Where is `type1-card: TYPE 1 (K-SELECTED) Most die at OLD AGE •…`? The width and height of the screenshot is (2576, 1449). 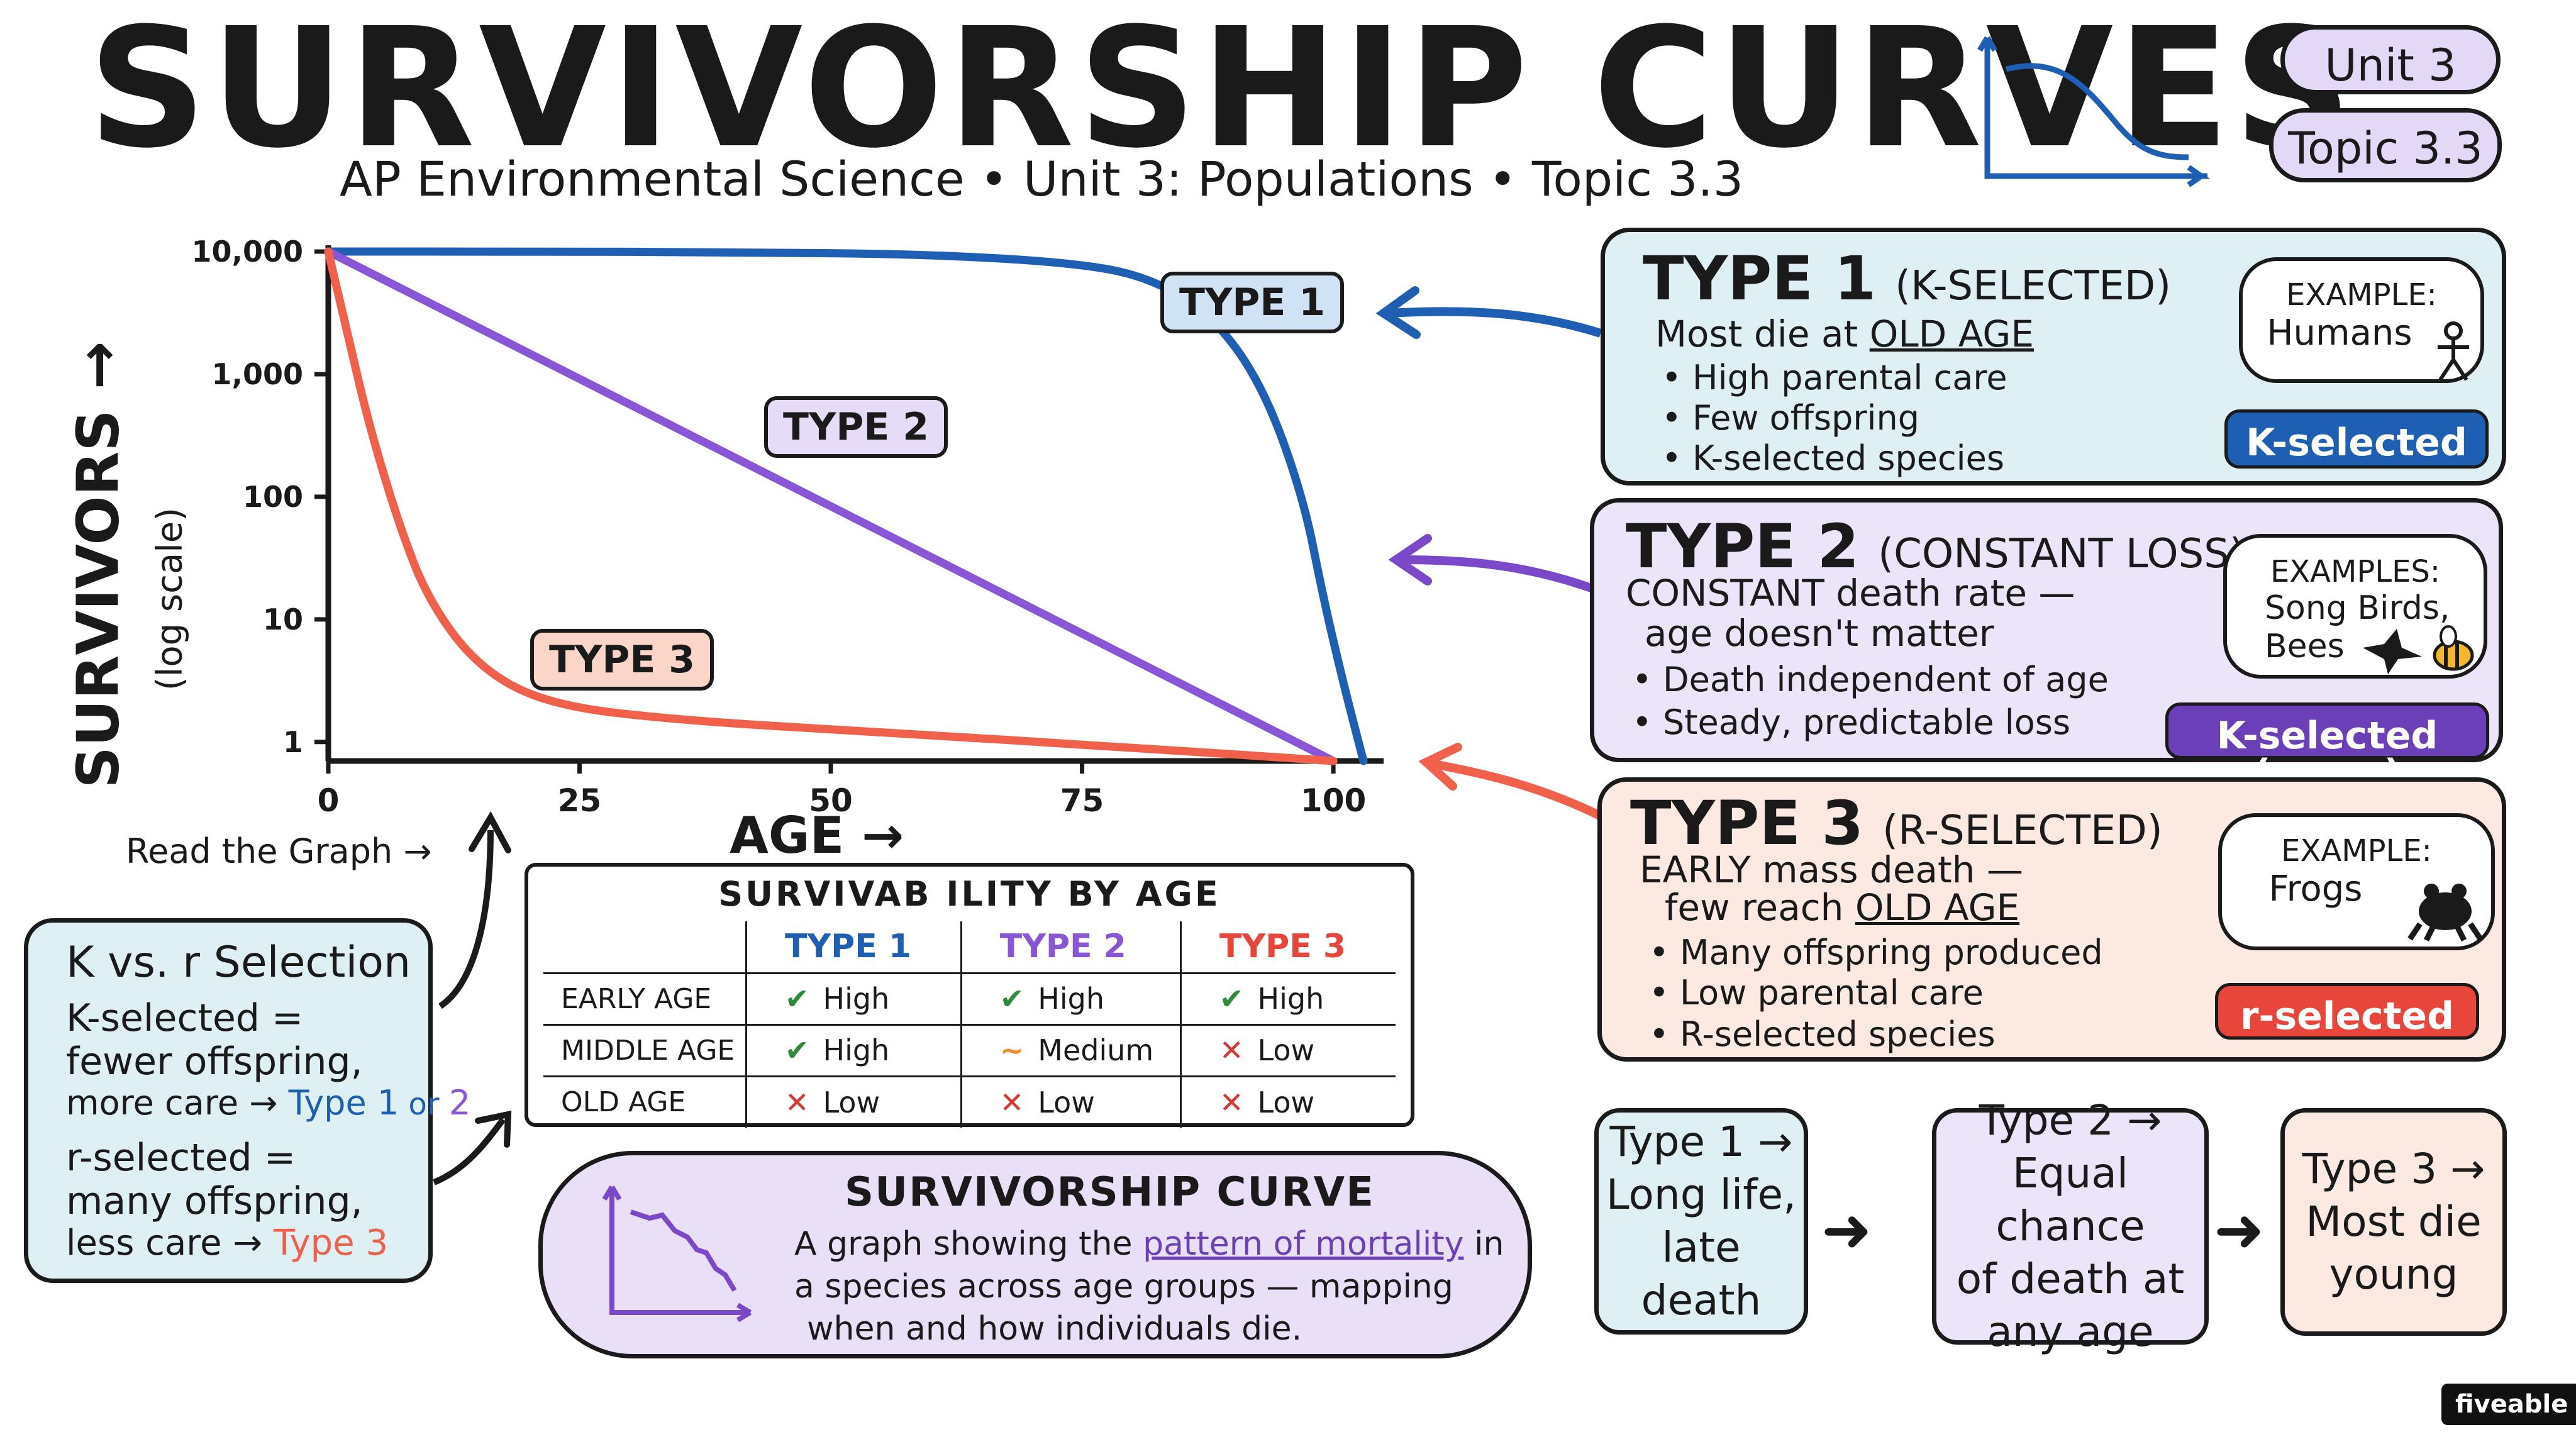 type1-card: TYPE 1 (K-SELECTED) Most die at OLD AGE •… is located at coordinates (2053, 357).